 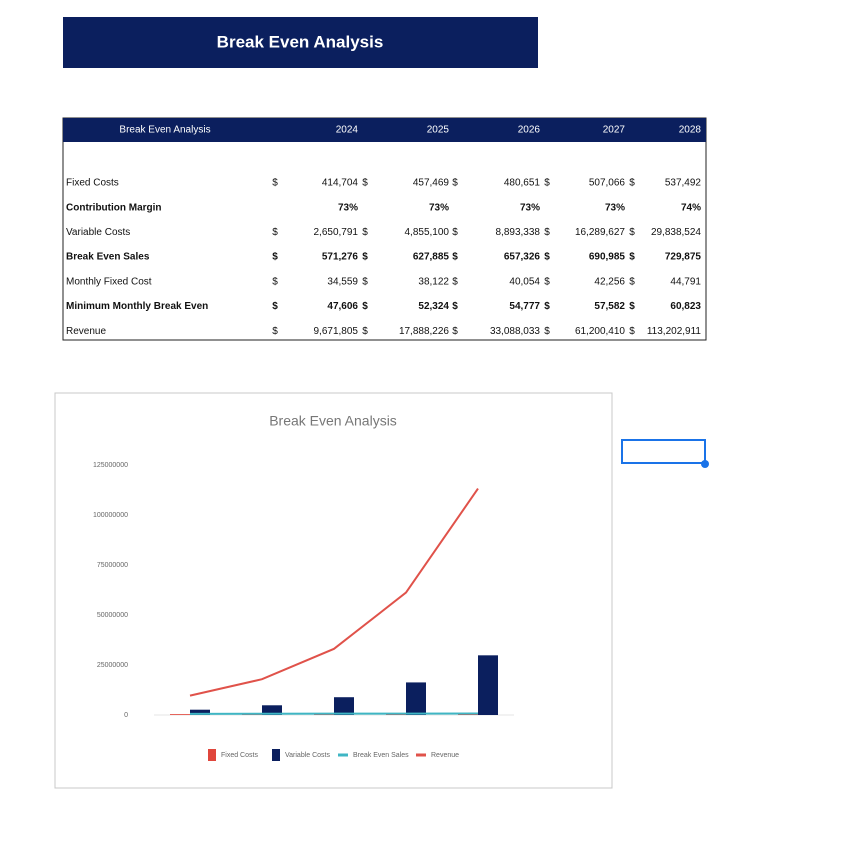 What do you see at coordinates (110, 465) in the screenshot?
I see `y-tick-label: 125000000` at bounding box center [110, 465].